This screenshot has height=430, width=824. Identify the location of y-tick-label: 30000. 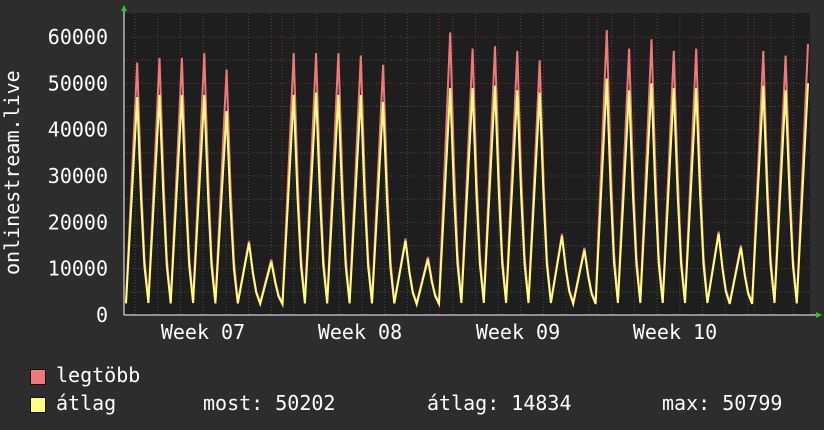
(78, 176).